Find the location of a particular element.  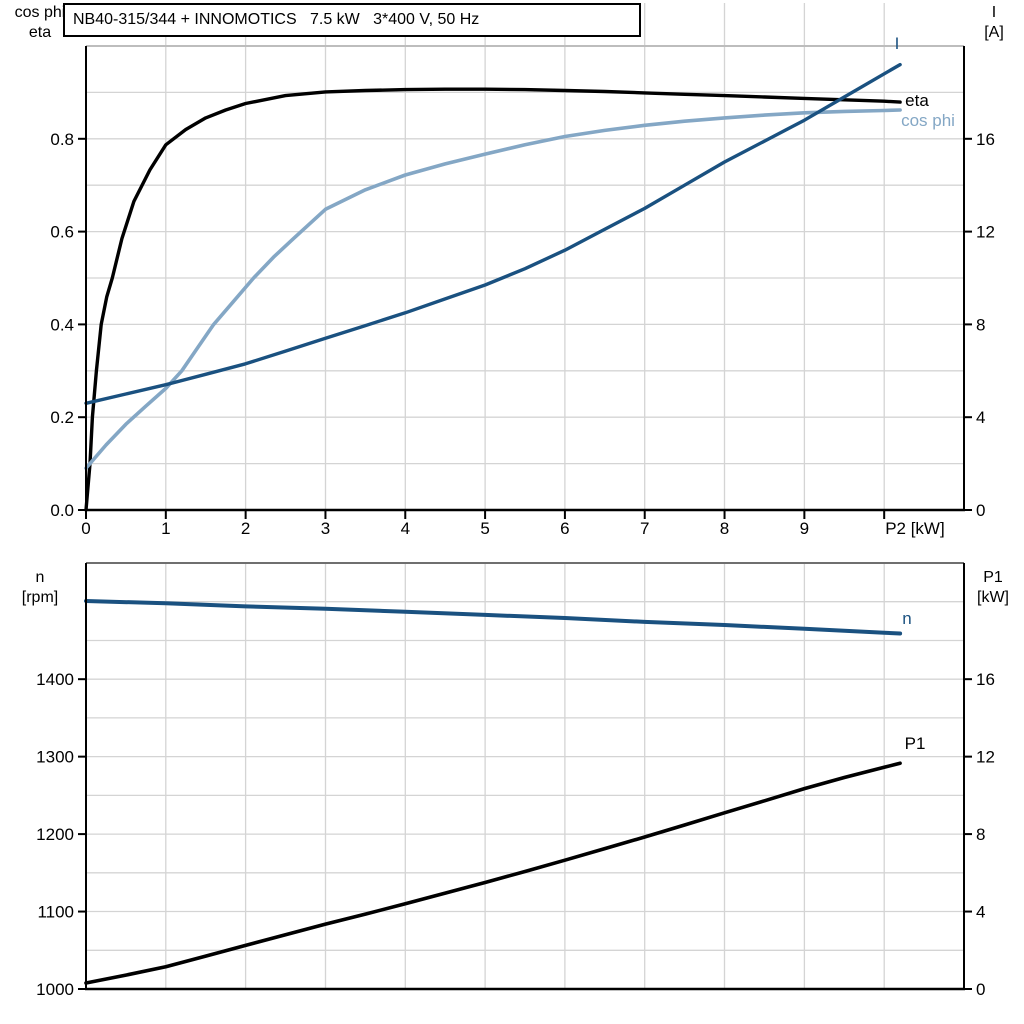

tick-label-left: 0.0 is located at coordinates (62, 510).